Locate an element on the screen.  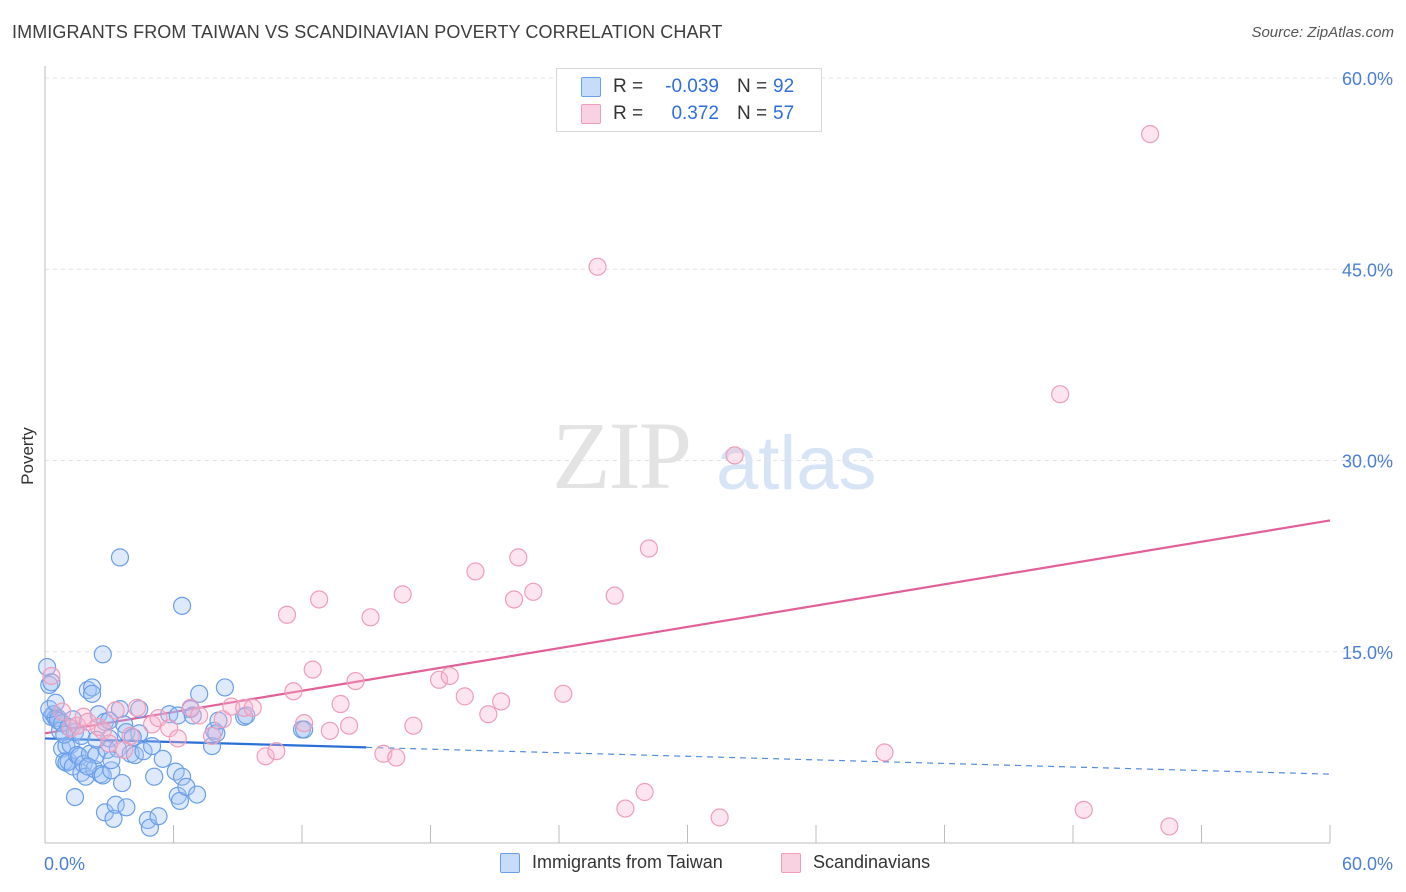
series-legend: Immigrants from Taiwan Scandinavians is located at coordinates (703, 865).